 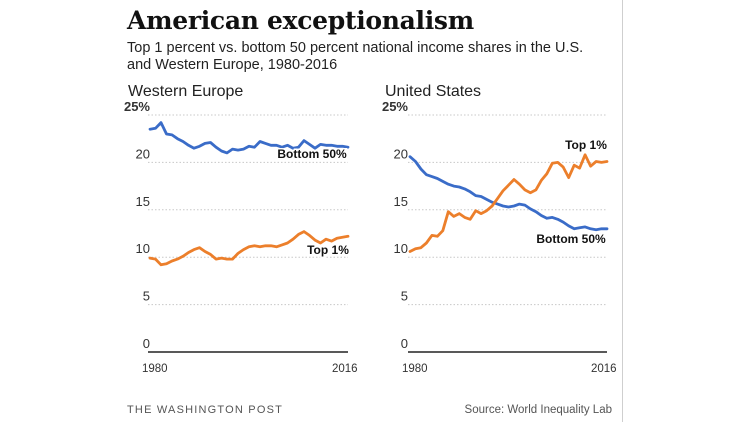 I want to click on united-states-top1-series-label: Top 1%, so click(x=586, y=145).